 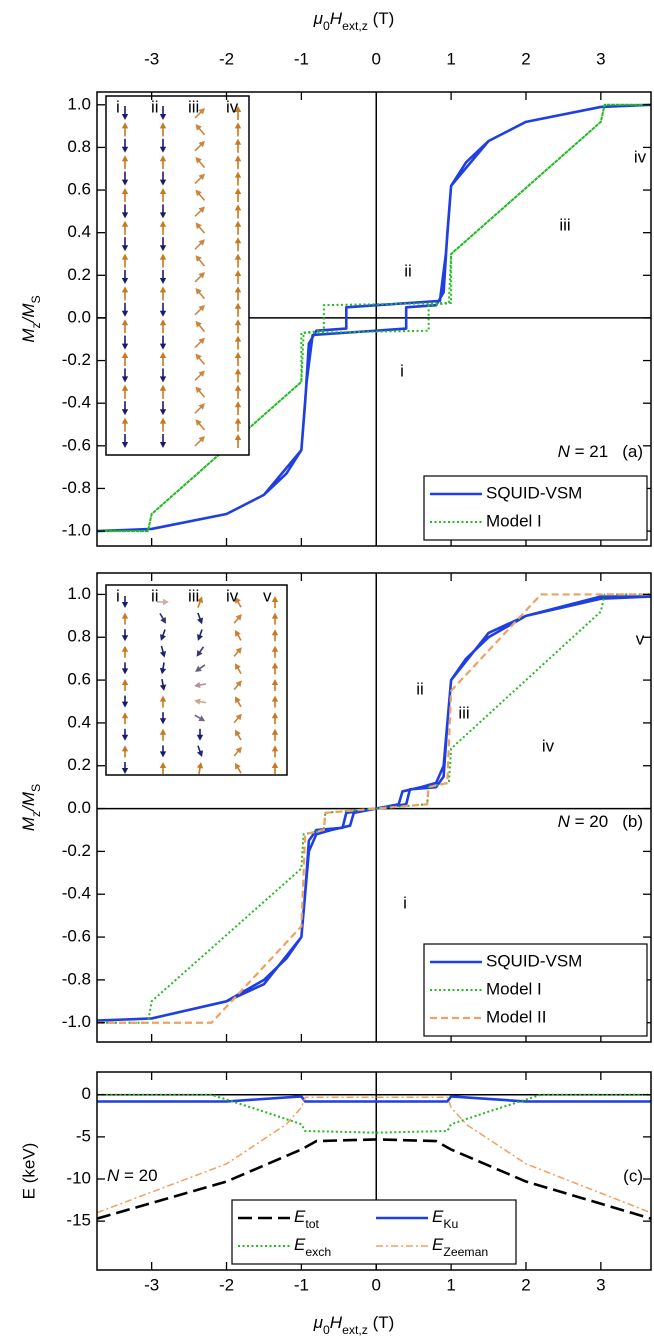 What do you see at coordinates (79, 274) in the screenshot?
I see `y-tick-label: 0.2` at bounding box center [79, 274].